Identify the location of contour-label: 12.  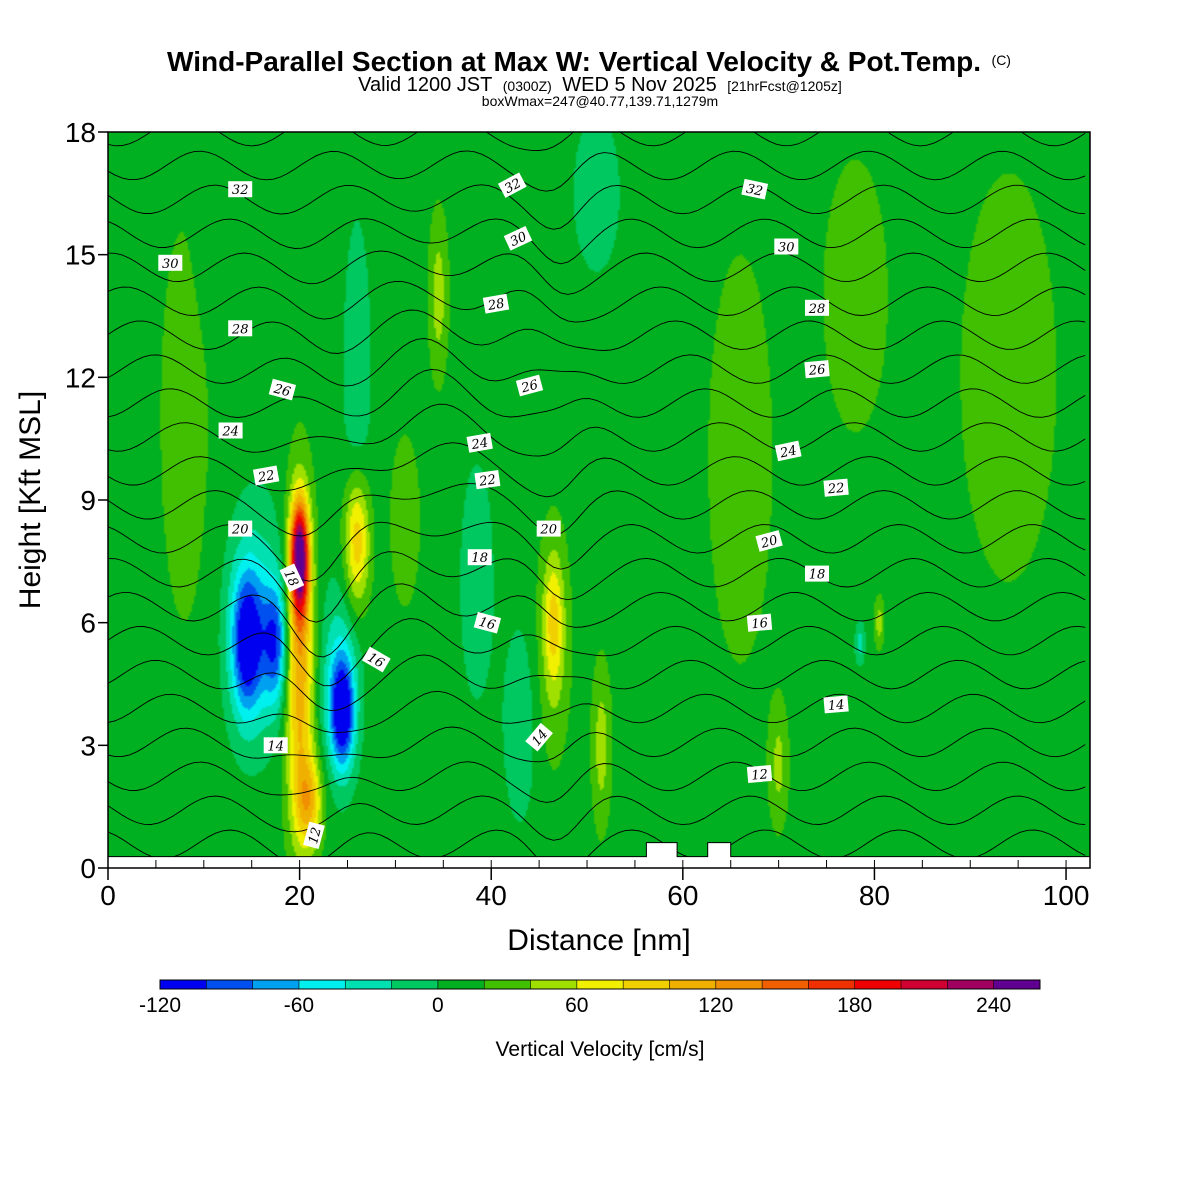
(314, 835).